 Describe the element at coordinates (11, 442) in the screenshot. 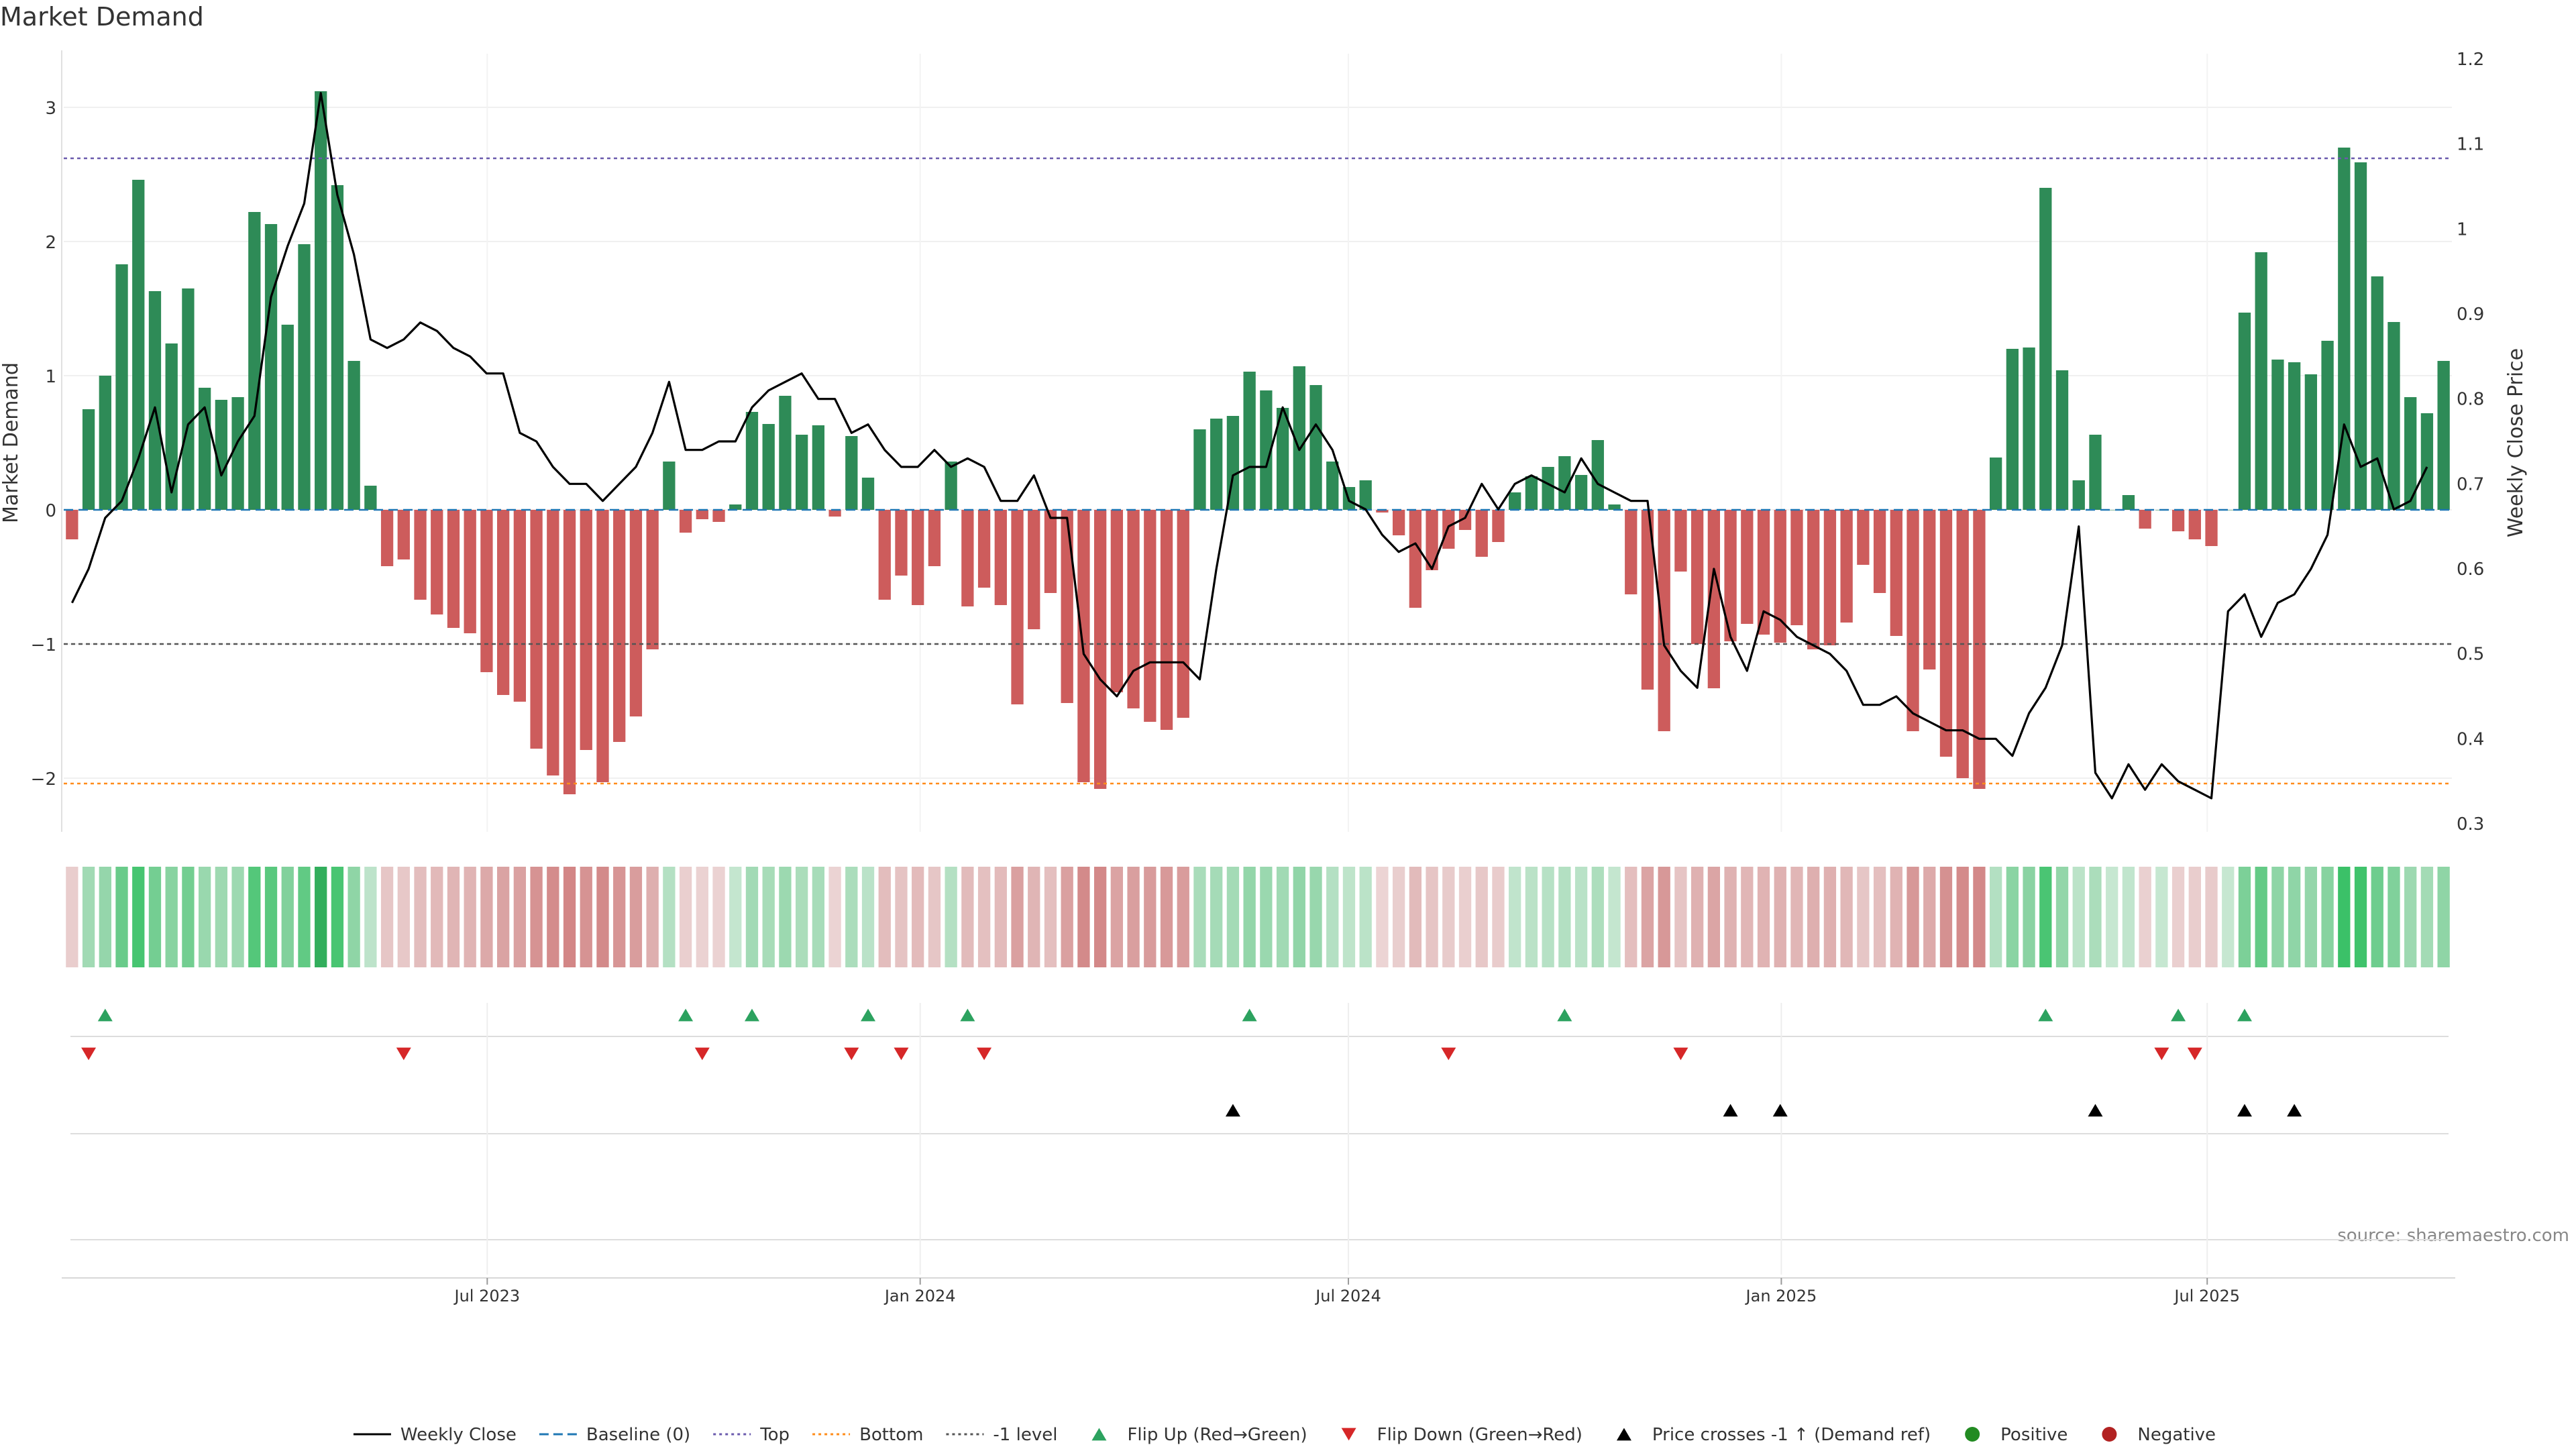

I see `y-axis-left-label: Market Demand` at that location.